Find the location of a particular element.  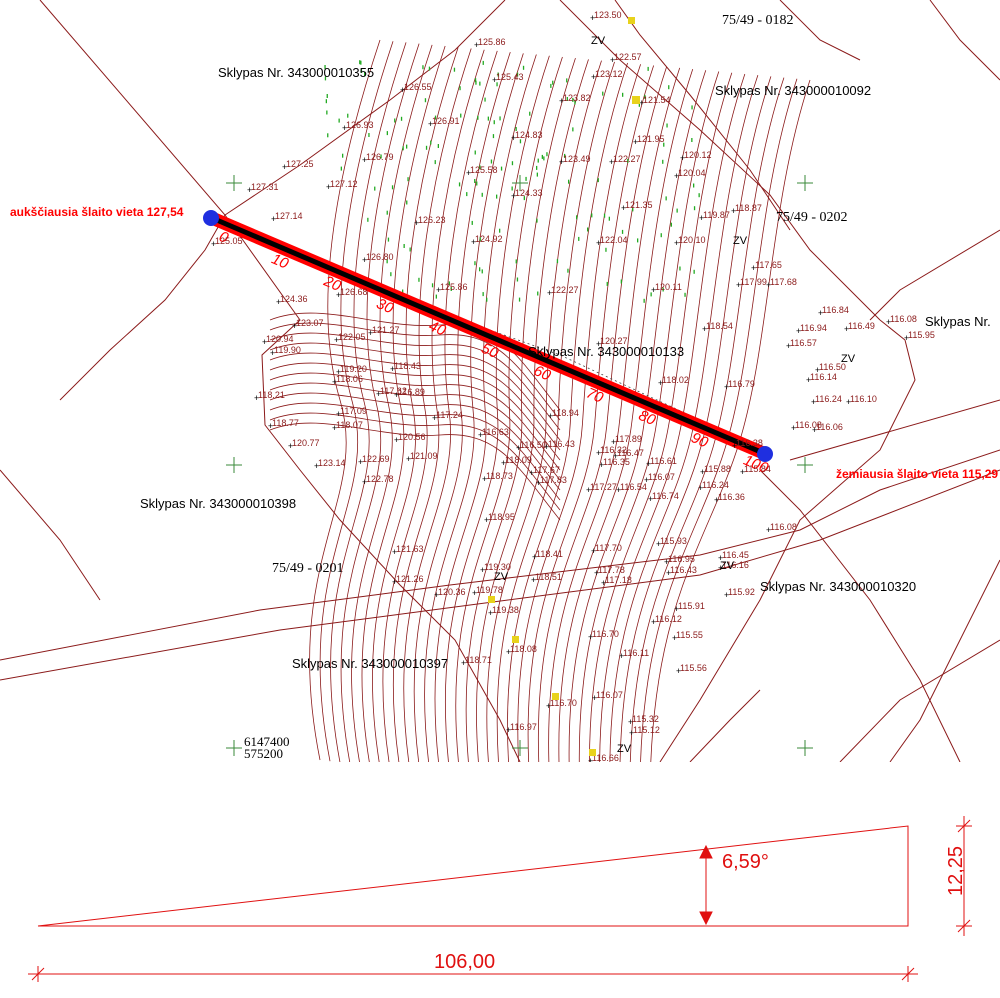

spot-height-value: 120.12 is located at coordinates (698, 155).